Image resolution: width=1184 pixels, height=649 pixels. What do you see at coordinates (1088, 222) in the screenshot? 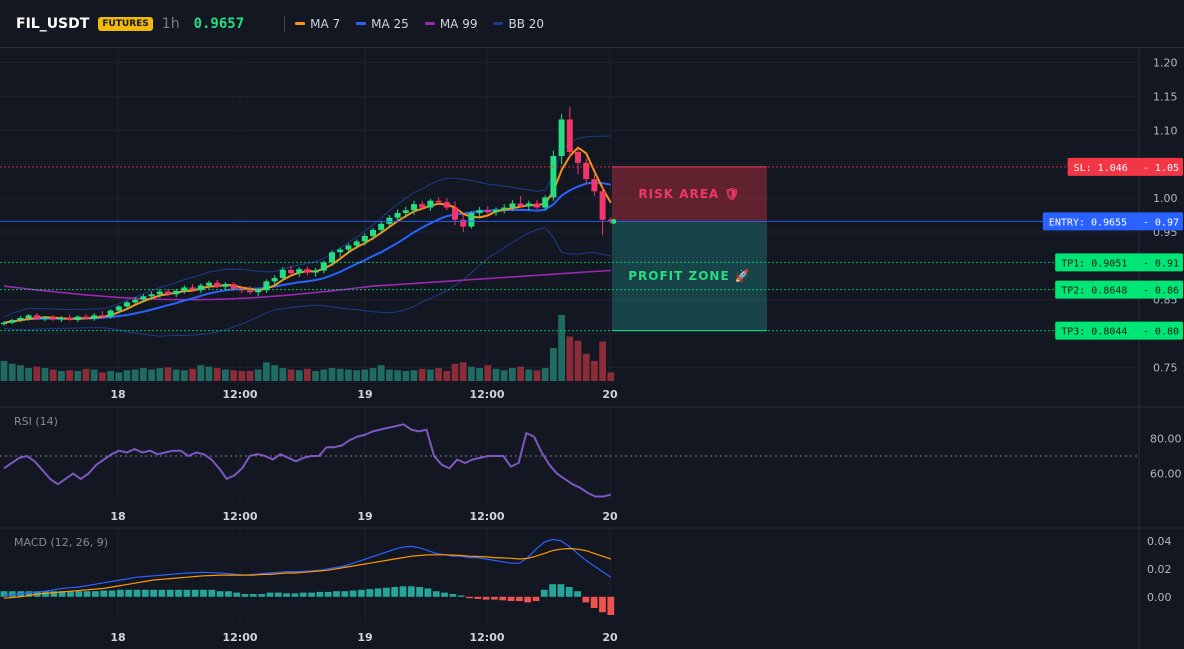
I see `level-badge-label: ENTRY: 0.9655` at bounding box center [1088, 222].